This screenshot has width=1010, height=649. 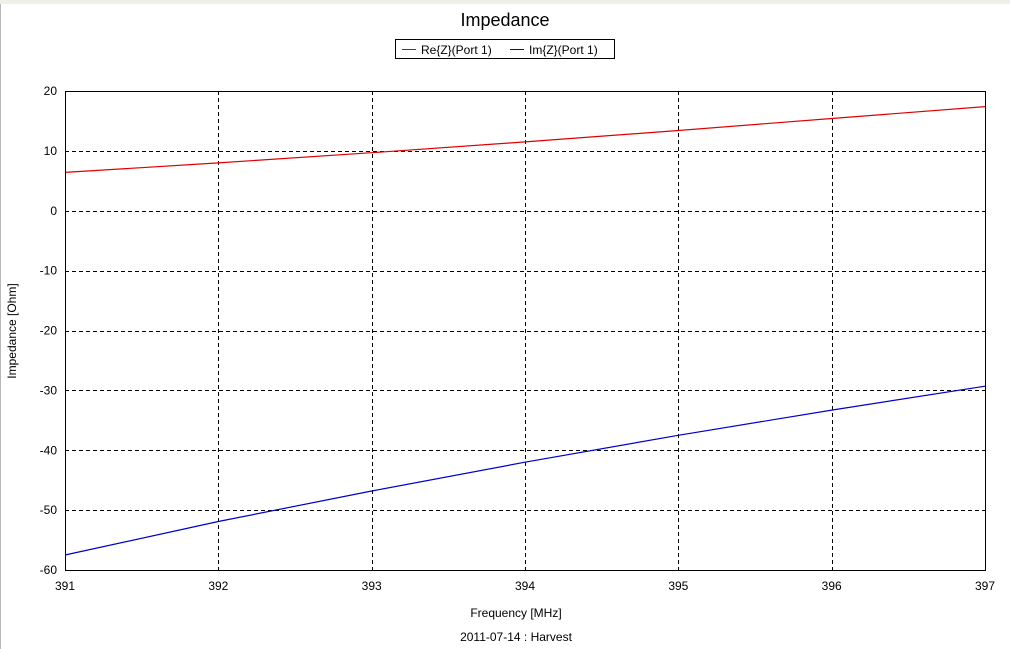 What do you see at coordinates (49, 570) in the screenshot?
I see `y-tick-label: -60` at bounding box center [49, 570].